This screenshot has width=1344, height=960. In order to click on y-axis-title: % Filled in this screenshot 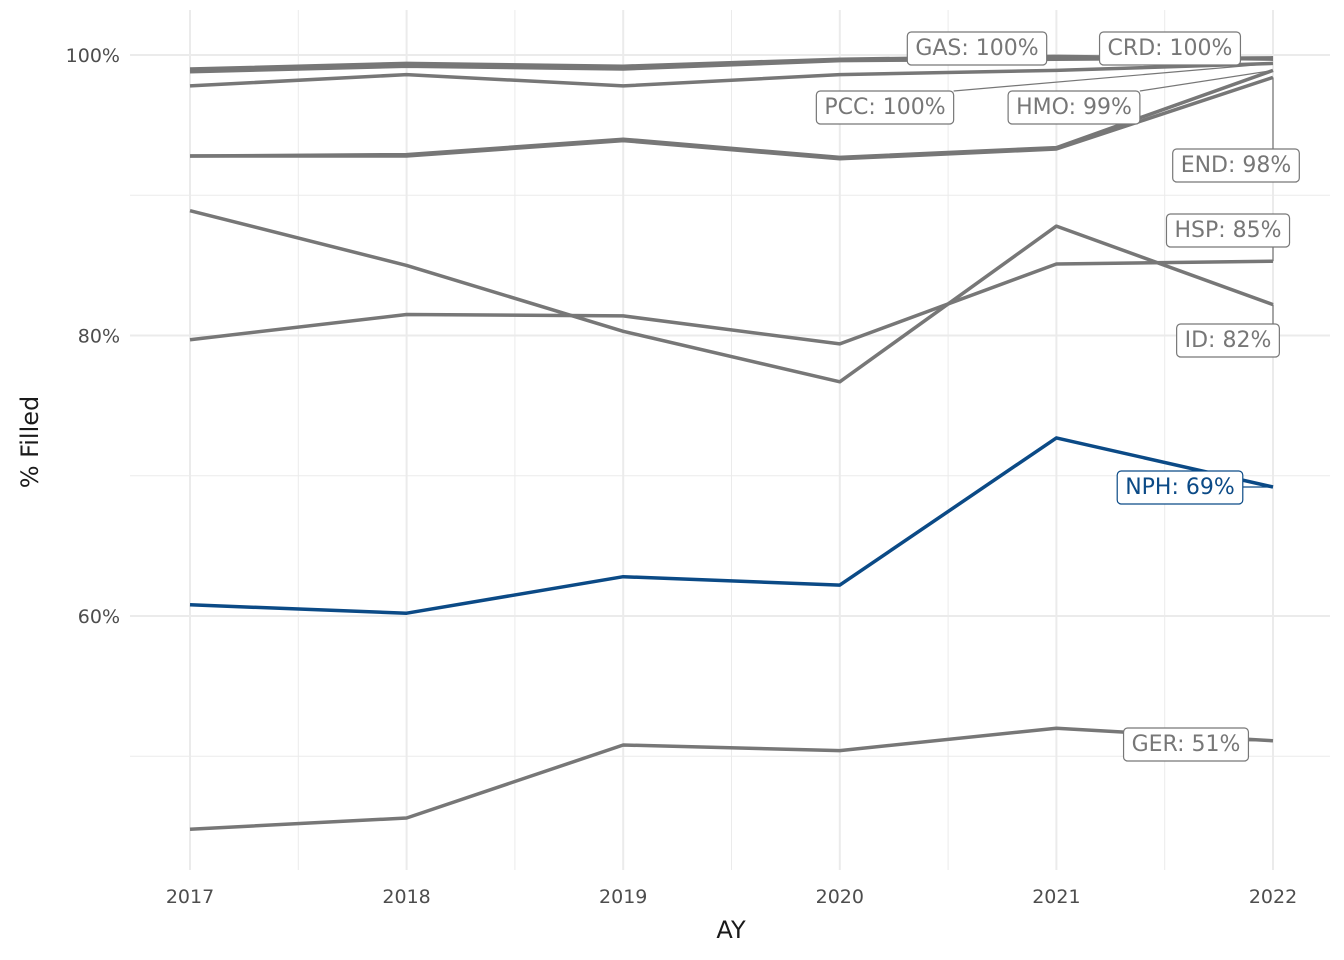, I will do `click(30, 442)`.